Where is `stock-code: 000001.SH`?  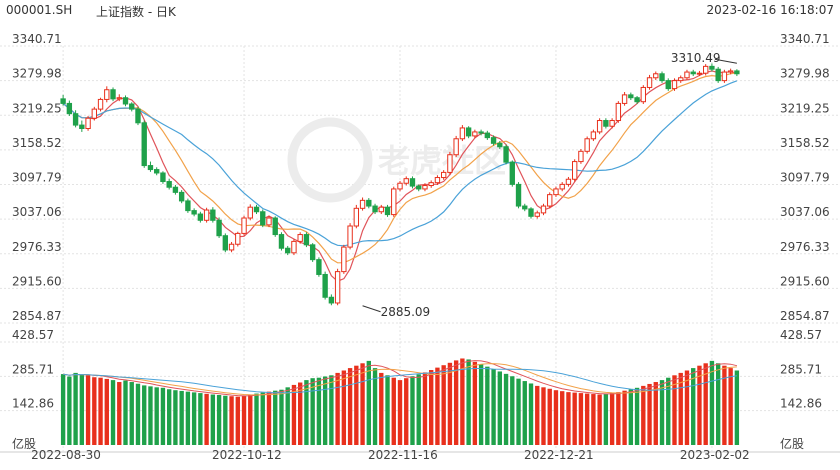
stock-code: 000001.SH is located at coordinates (39, 10).